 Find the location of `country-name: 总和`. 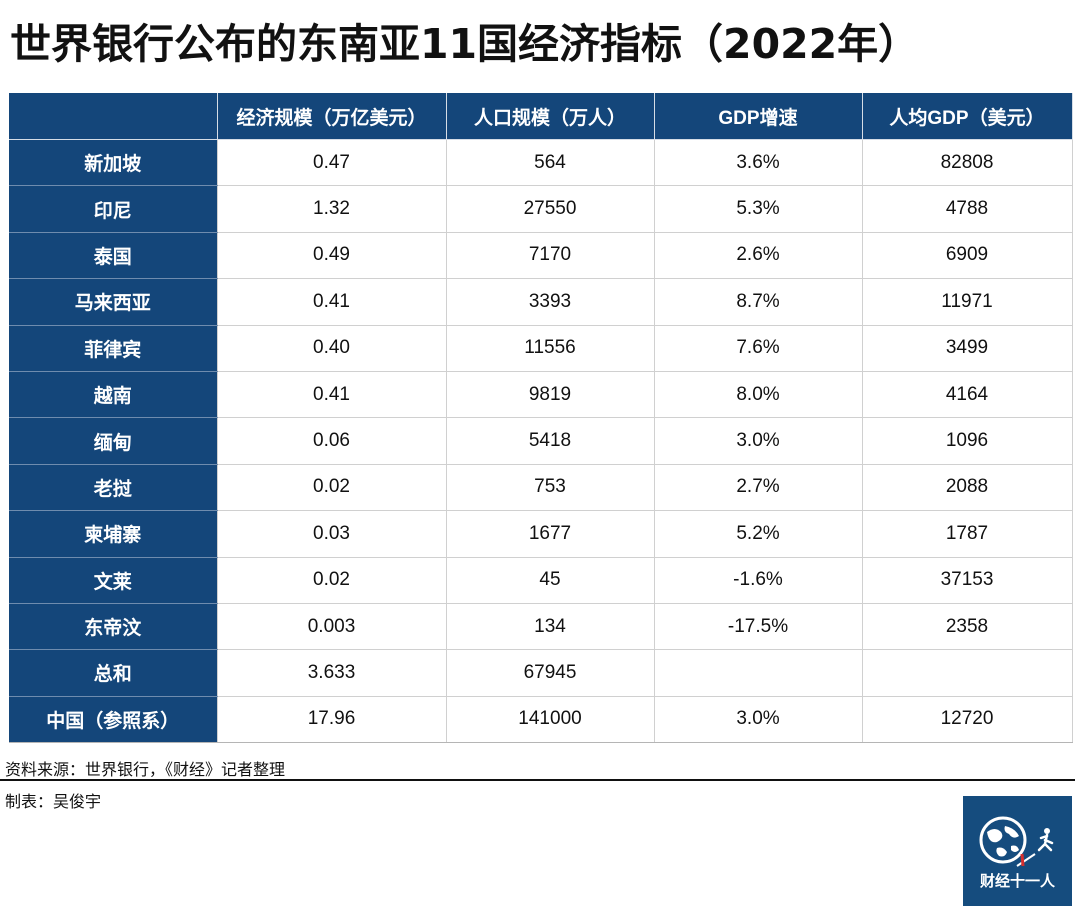

country-name: 总和 is located at coordinates (113, 673).